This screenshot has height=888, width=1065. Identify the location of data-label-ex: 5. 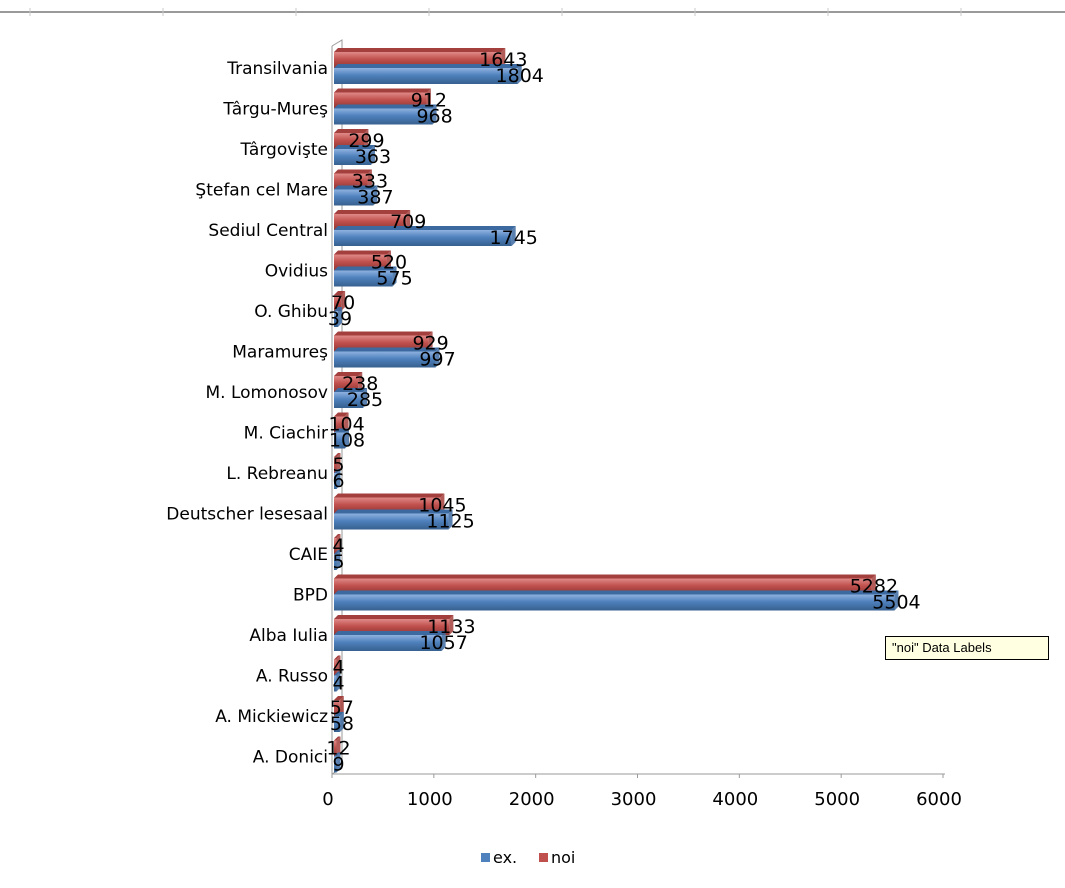
(338, 562).